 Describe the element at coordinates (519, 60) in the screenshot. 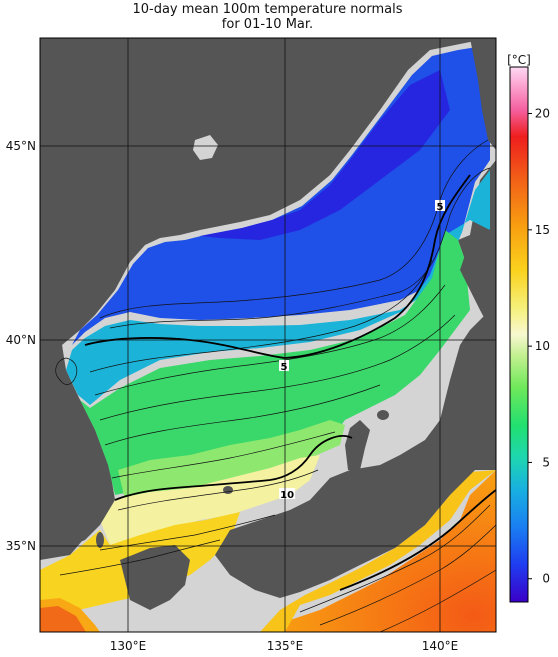

I see `colorbar-unit: [°C]` at that location.